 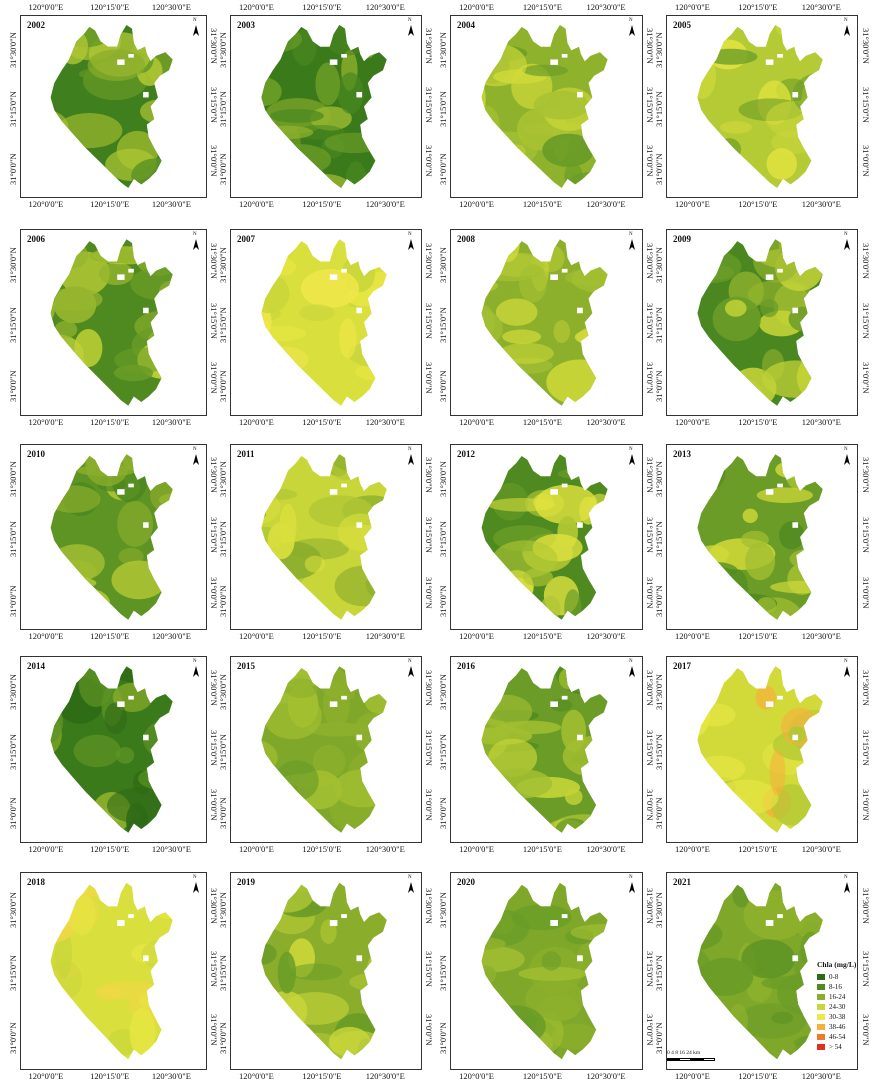 What do you see at coordinates (246, 454) in the screenshot?
I see `year-label: 2011` at bounding box center [246, 454].